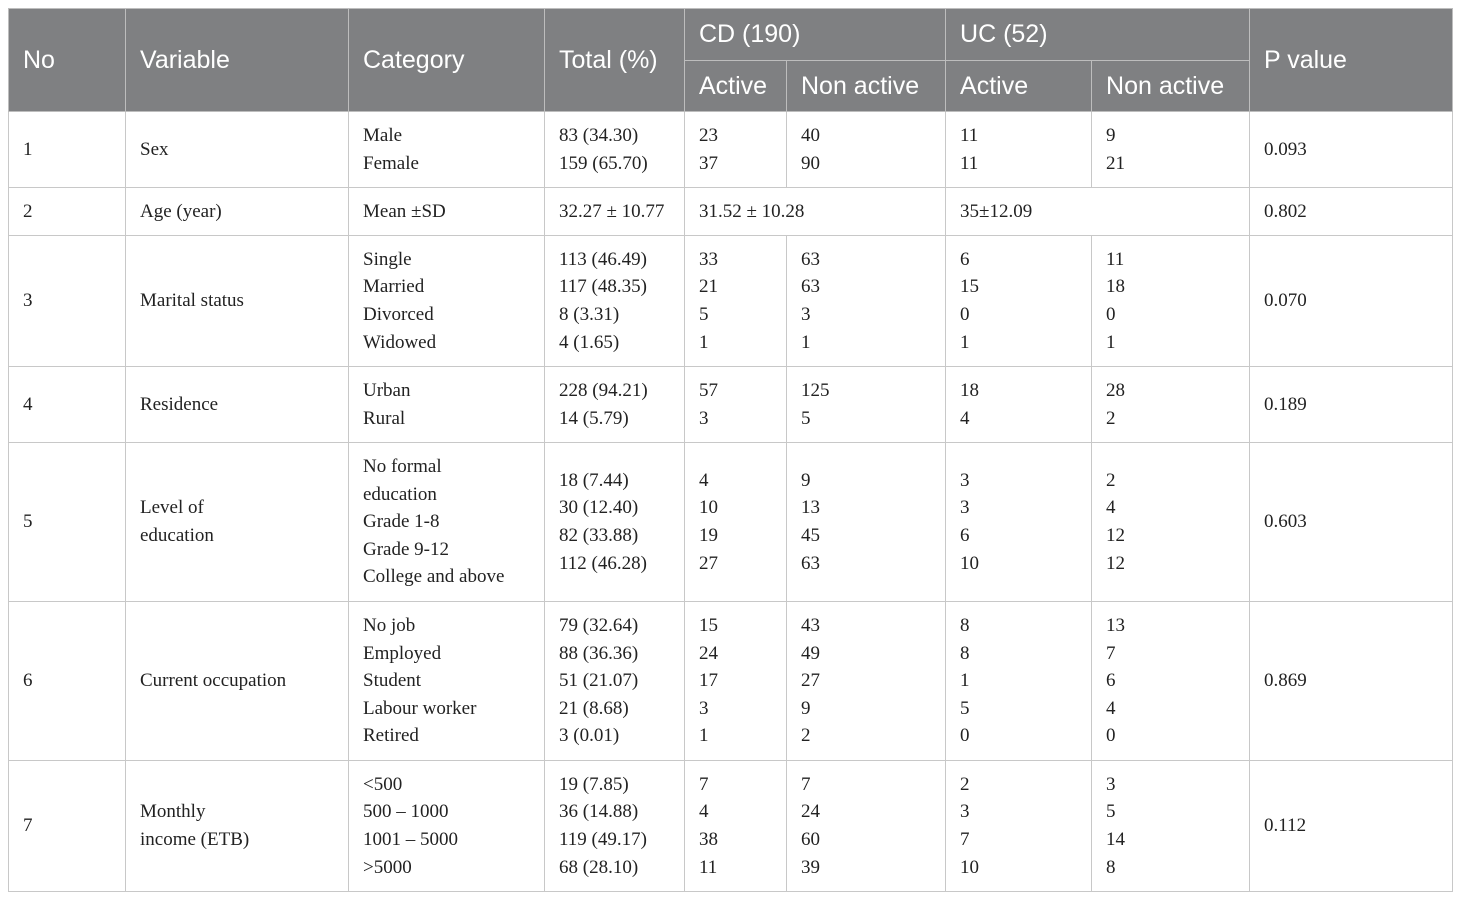 The image size is (1460, 900). What do you see at coordinates (810, 653) in the screenshot?
I see `cell-line: 49` at bounding box center [810, 653].